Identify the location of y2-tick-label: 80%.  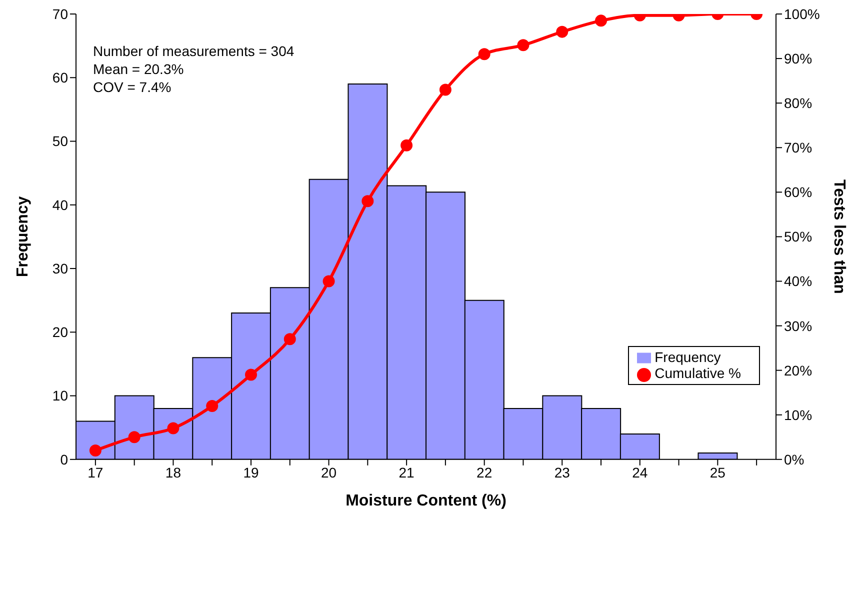
(798, 103).